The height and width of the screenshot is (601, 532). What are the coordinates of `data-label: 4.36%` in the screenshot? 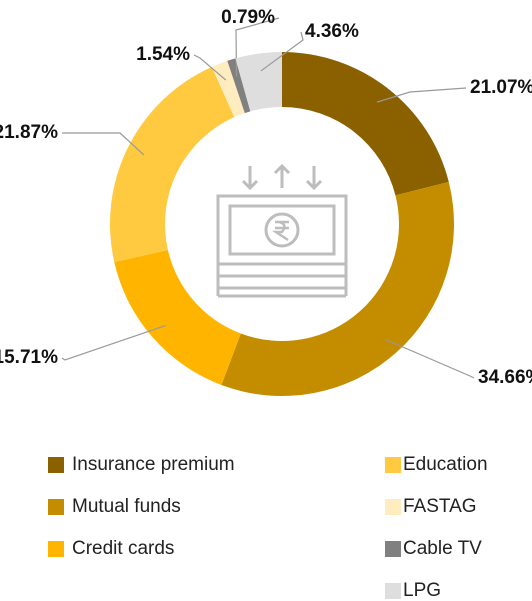 It's located at (332, 31).